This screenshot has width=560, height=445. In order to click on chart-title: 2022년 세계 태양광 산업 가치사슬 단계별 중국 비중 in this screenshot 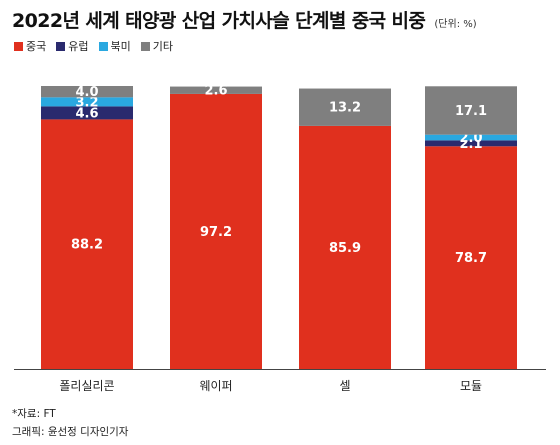, I will do `click(219, 21)`.